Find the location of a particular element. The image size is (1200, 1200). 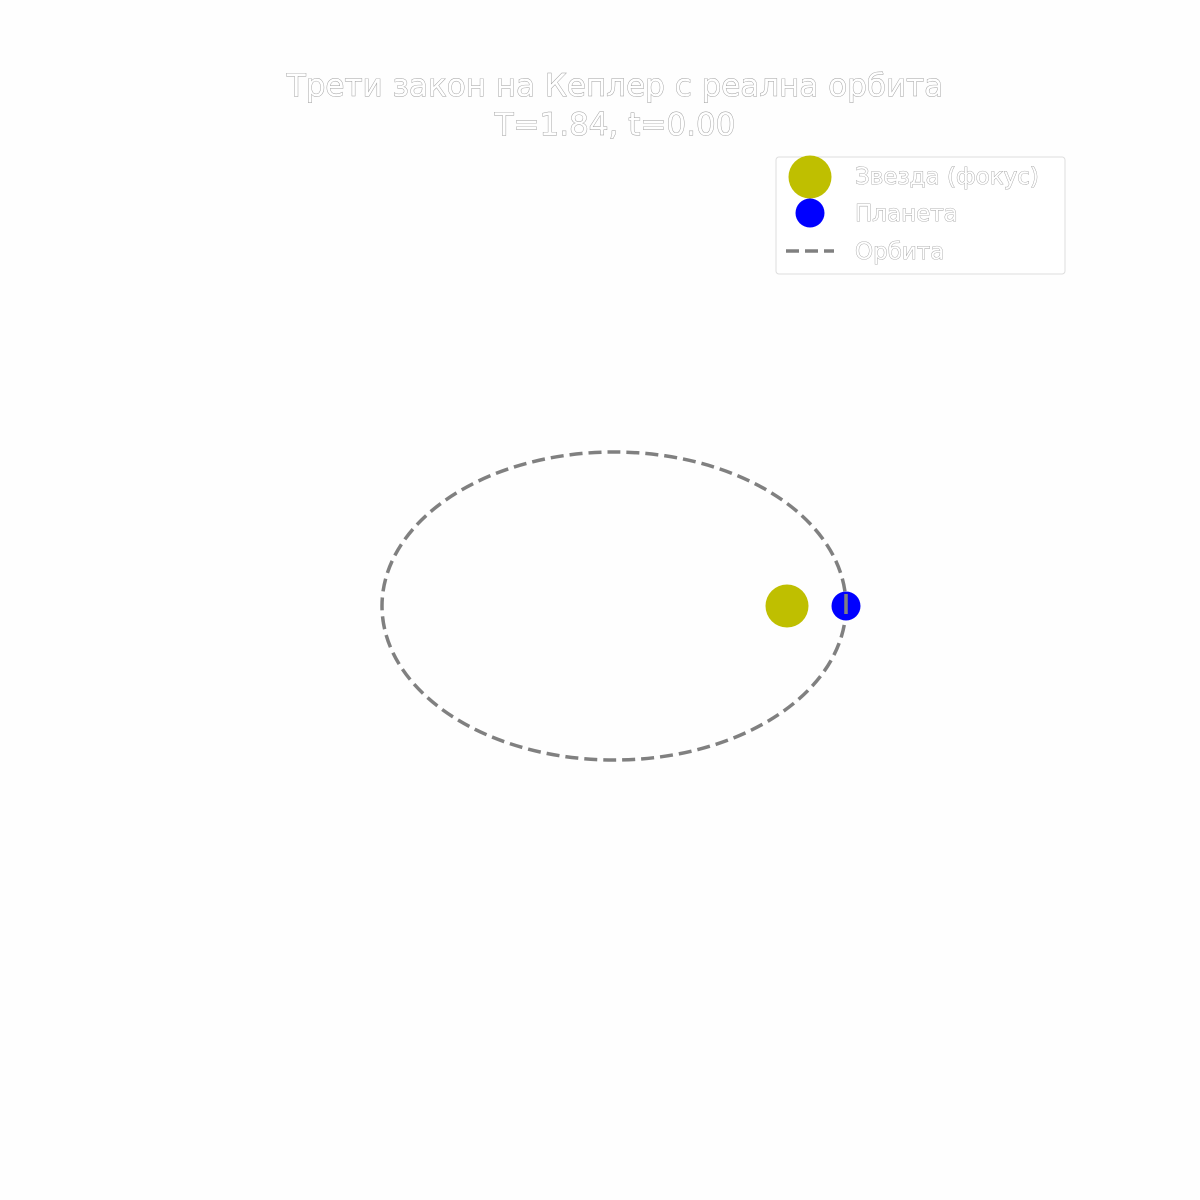

legend-label-star: Звезда (фокус) is located at coordinates (947, 177).